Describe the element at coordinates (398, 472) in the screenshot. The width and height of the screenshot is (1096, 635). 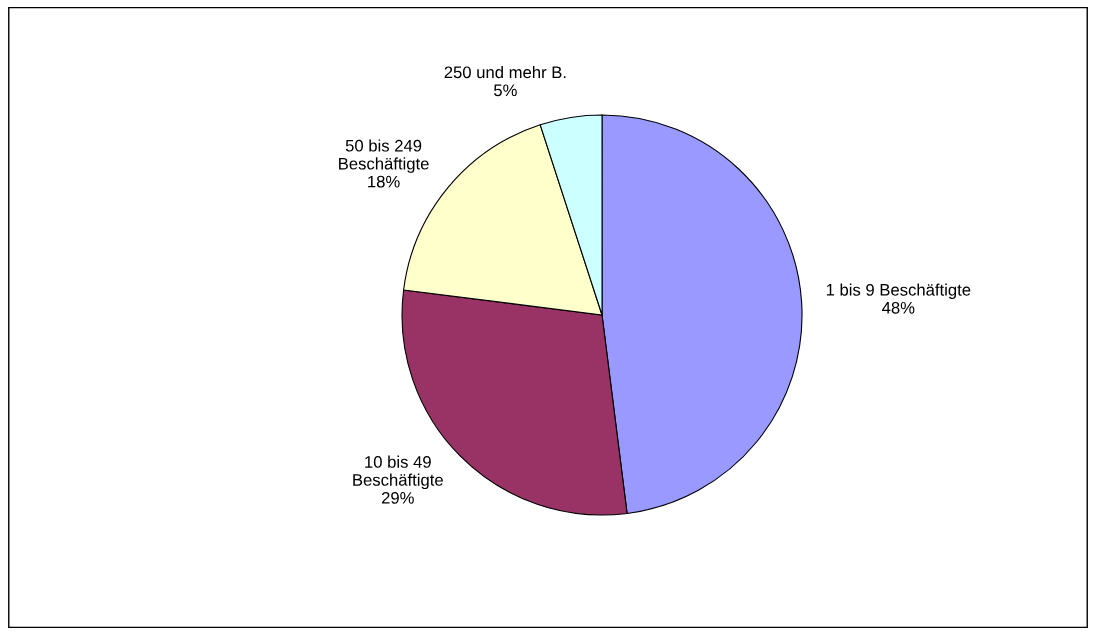
I see `slice-label: 10 bis 49 Beschäftigte` at that location.